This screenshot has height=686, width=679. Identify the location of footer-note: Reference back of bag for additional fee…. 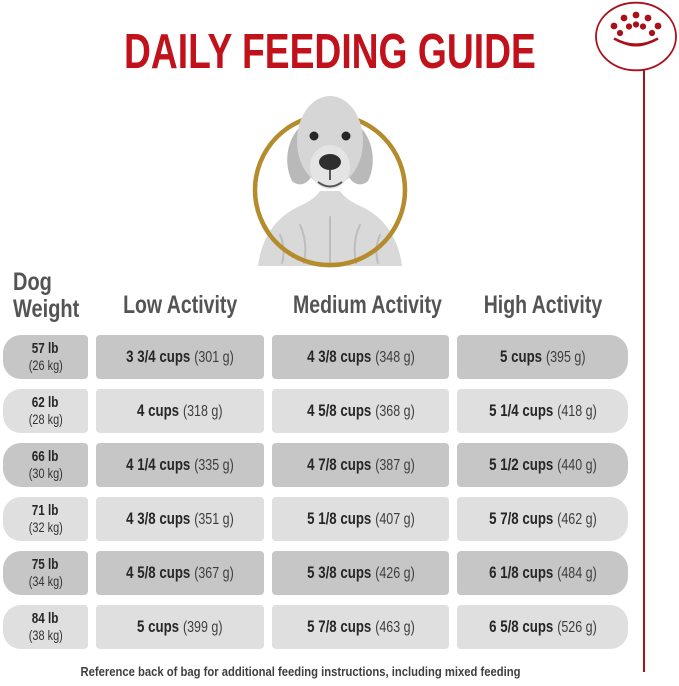
(300, 672).